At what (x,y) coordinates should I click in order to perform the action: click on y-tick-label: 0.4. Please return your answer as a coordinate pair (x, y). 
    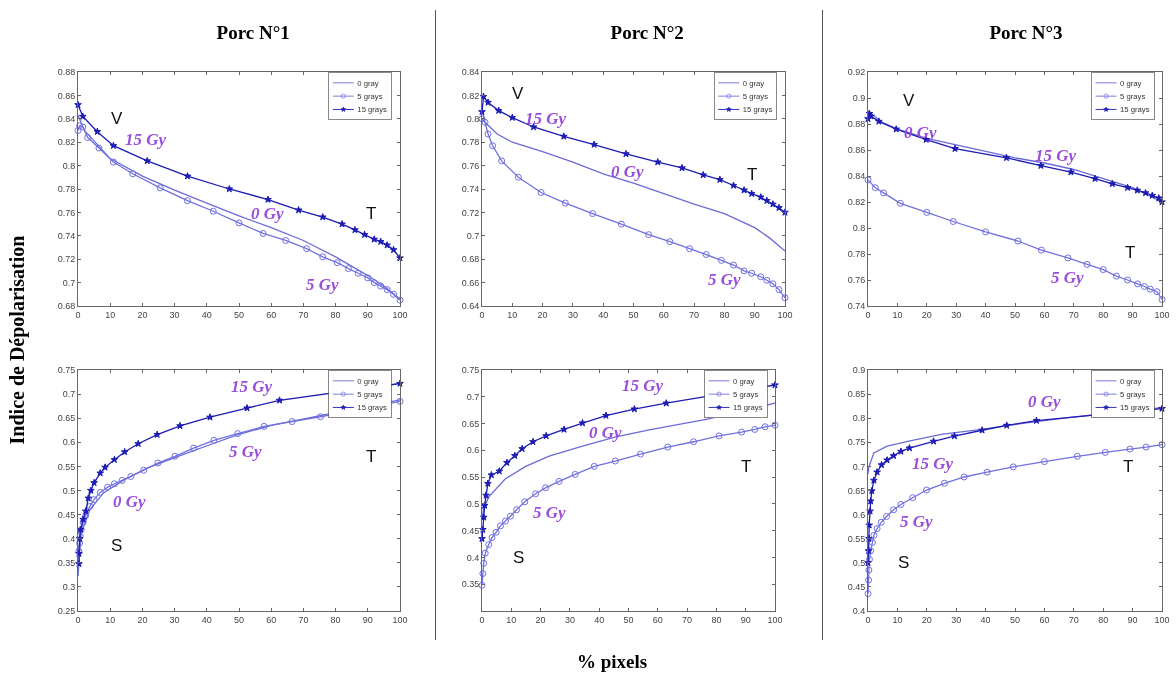
    Looking at the image, I should click on (69, 538).